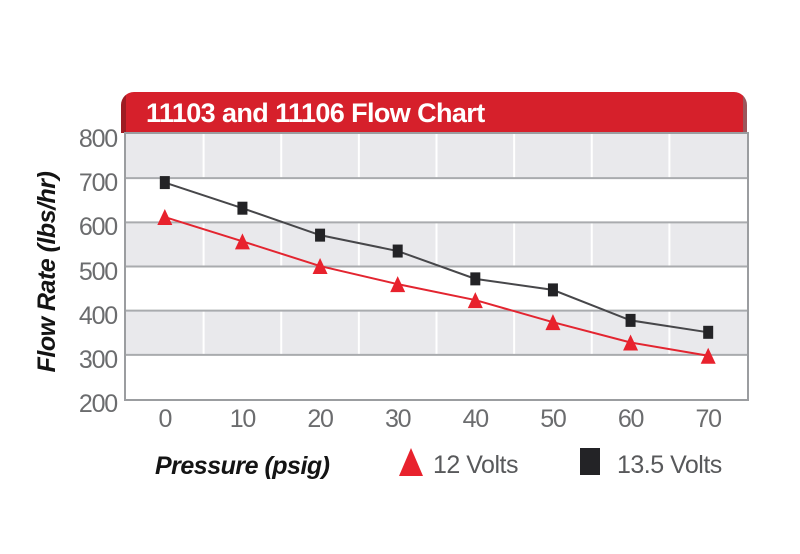  Describe the element at coordinates (476, 419) in the screenshot. I see `x-tick-label: 40` at that location.